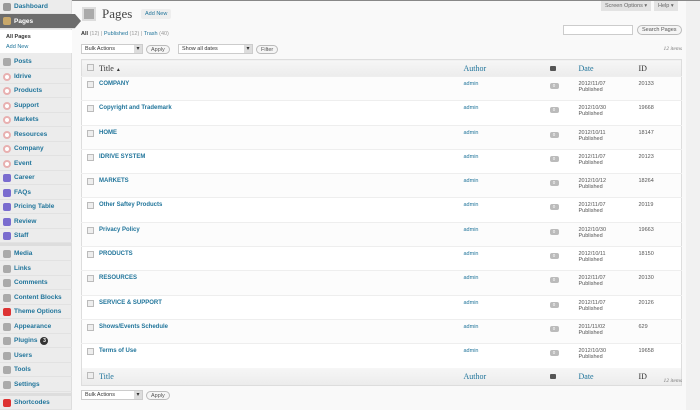 Image resolution: width=700 pixels, height=410 pixels. Describe the element at coordinates (36, 254) in the screenshot. I see `sidebar-item-media: Media` at that location.